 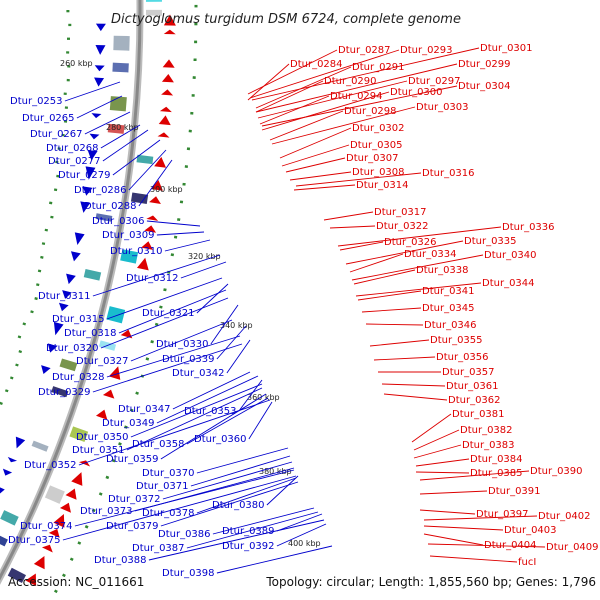 What do you see at coordinates (106, 511) in the screenshot?
I see `forward-gene-label: Dtur_0373` at bounding box center [106, 511].